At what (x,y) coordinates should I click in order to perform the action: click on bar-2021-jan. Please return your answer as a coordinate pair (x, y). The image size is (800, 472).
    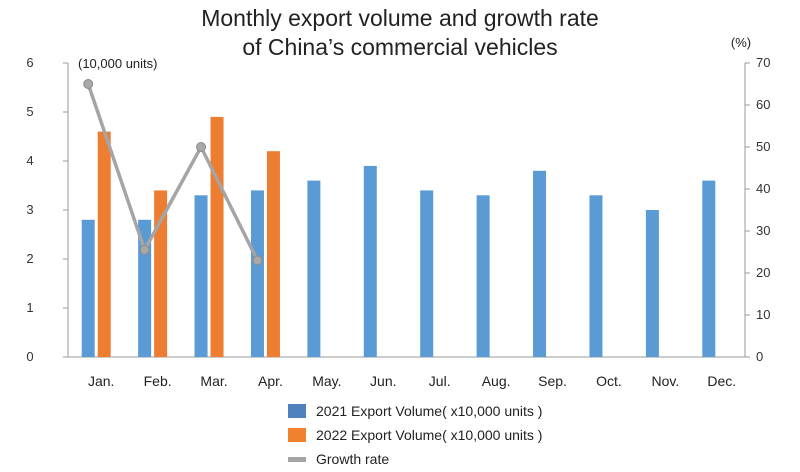
    Looking at the image, I should click on (88, 288).